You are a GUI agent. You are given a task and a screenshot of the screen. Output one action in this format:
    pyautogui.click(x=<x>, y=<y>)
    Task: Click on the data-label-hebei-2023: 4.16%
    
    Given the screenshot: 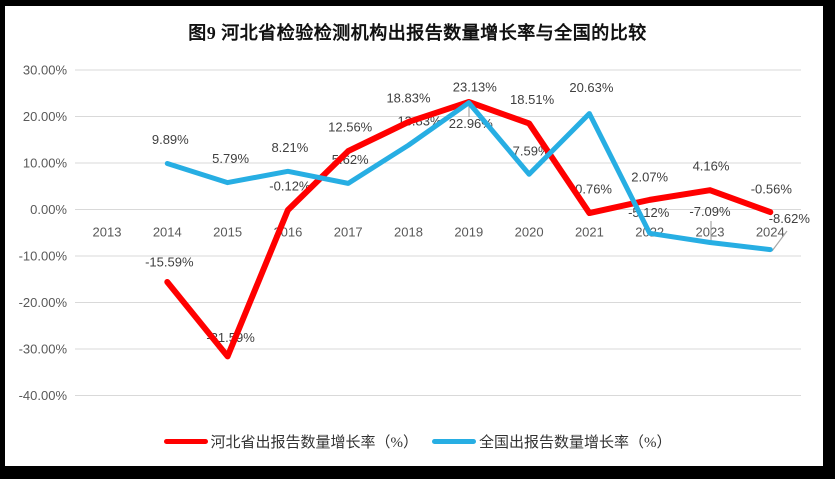 What is the action you would take?
    pyautogui.click(x=711, y=166)
    